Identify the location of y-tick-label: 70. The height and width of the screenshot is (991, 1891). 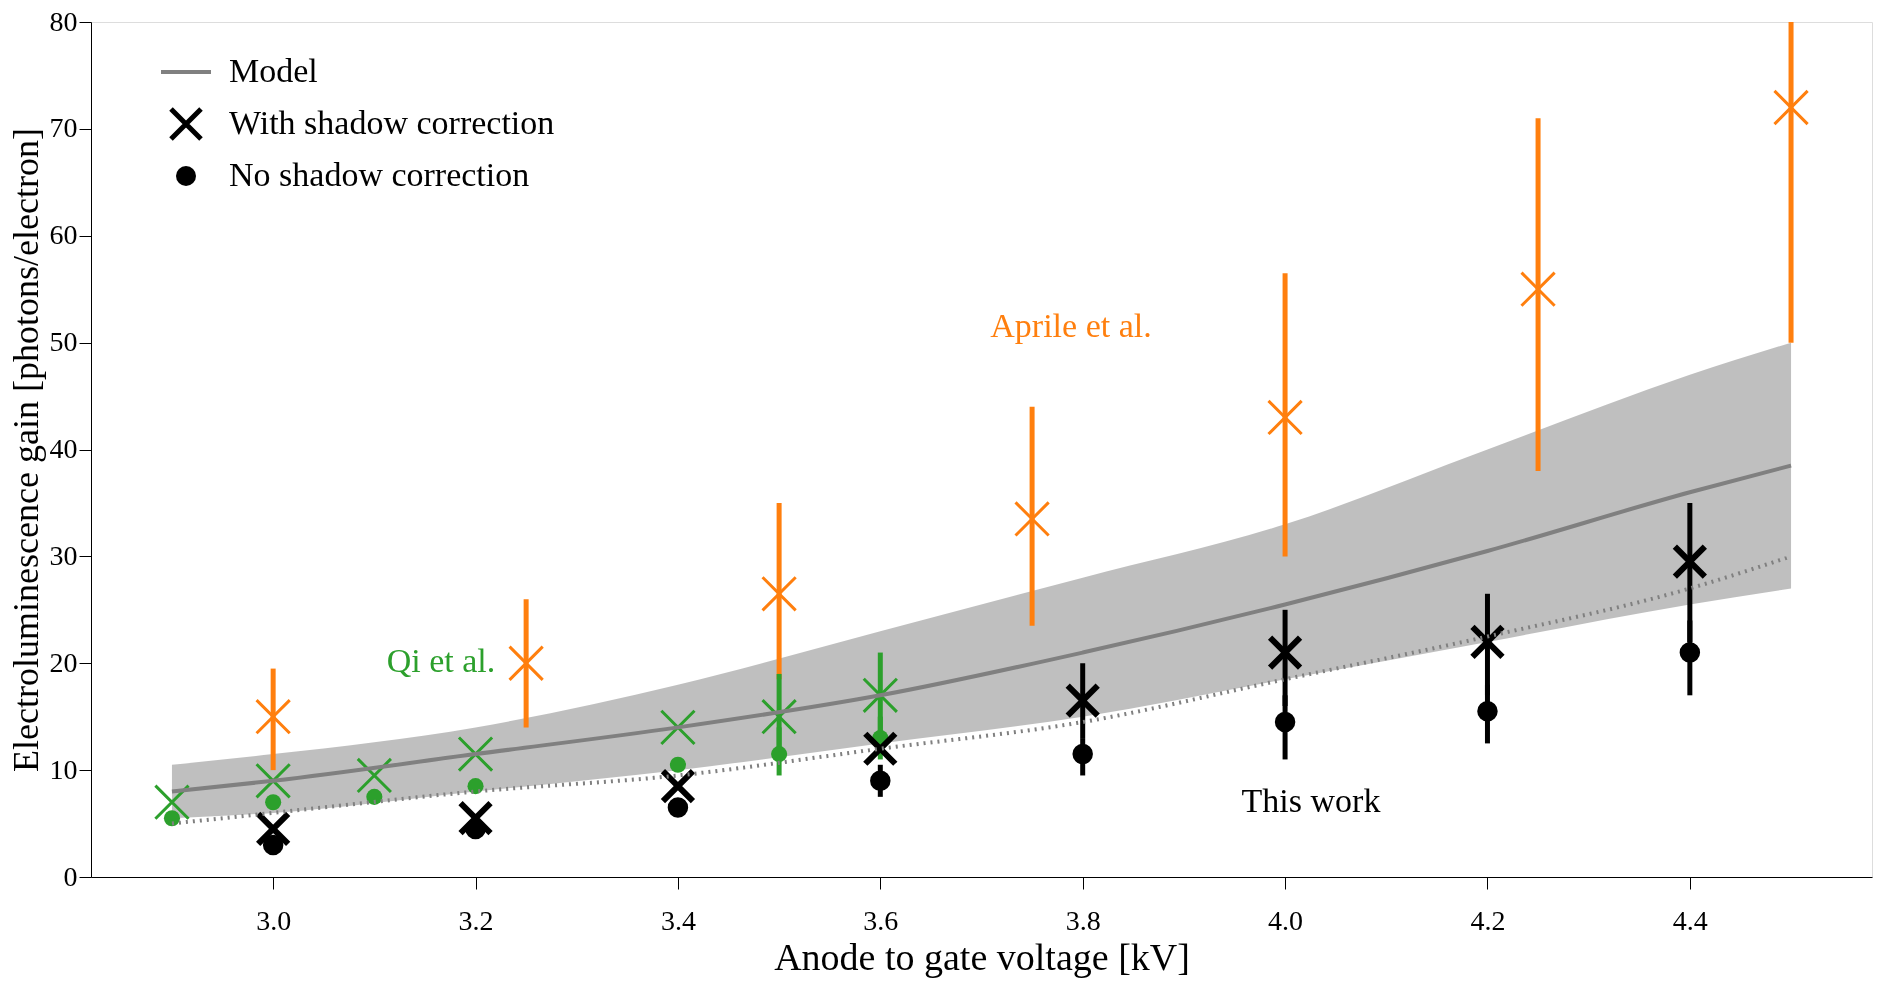
(63, 128).